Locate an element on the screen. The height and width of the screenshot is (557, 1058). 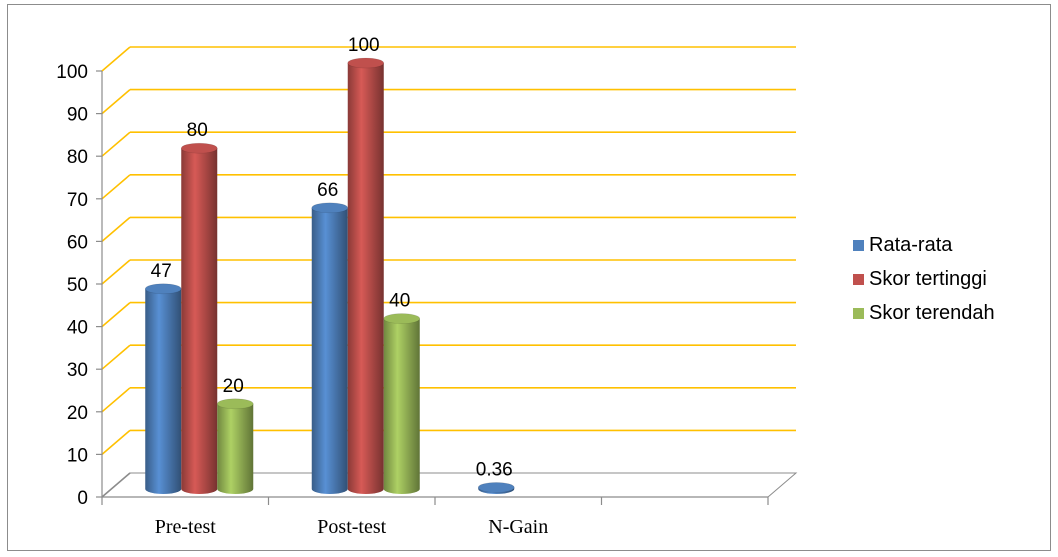
y-tick-label-90: 90 is located at coordinates (77, 115).